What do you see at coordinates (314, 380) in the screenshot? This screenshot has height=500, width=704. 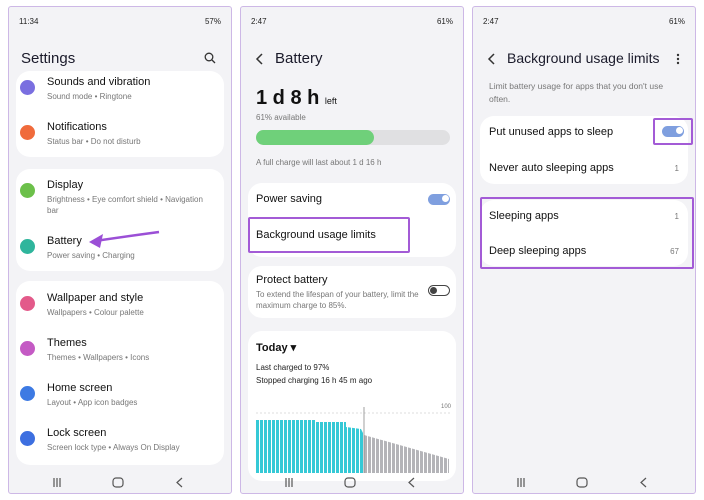 I see `stopped-charging: Stopped charging 16 h 45 m ago` at bounding box center [314, 380].